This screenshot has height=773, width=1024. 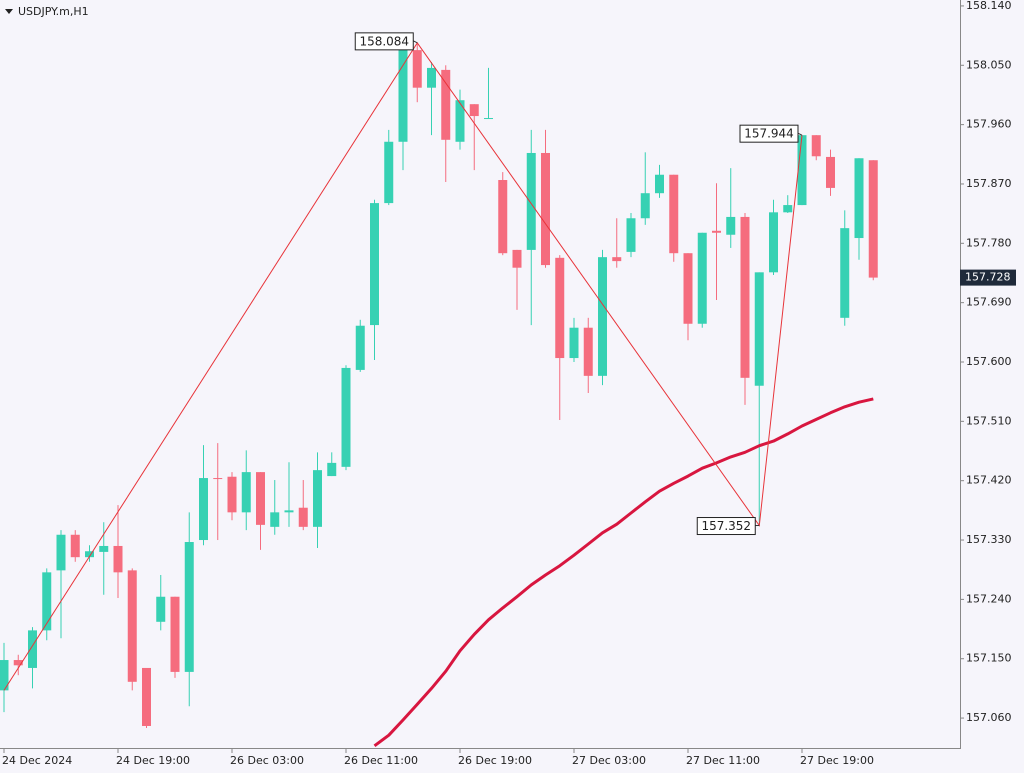 I want to click on y-tick-label: 157.960, so click(x=989, y=124).